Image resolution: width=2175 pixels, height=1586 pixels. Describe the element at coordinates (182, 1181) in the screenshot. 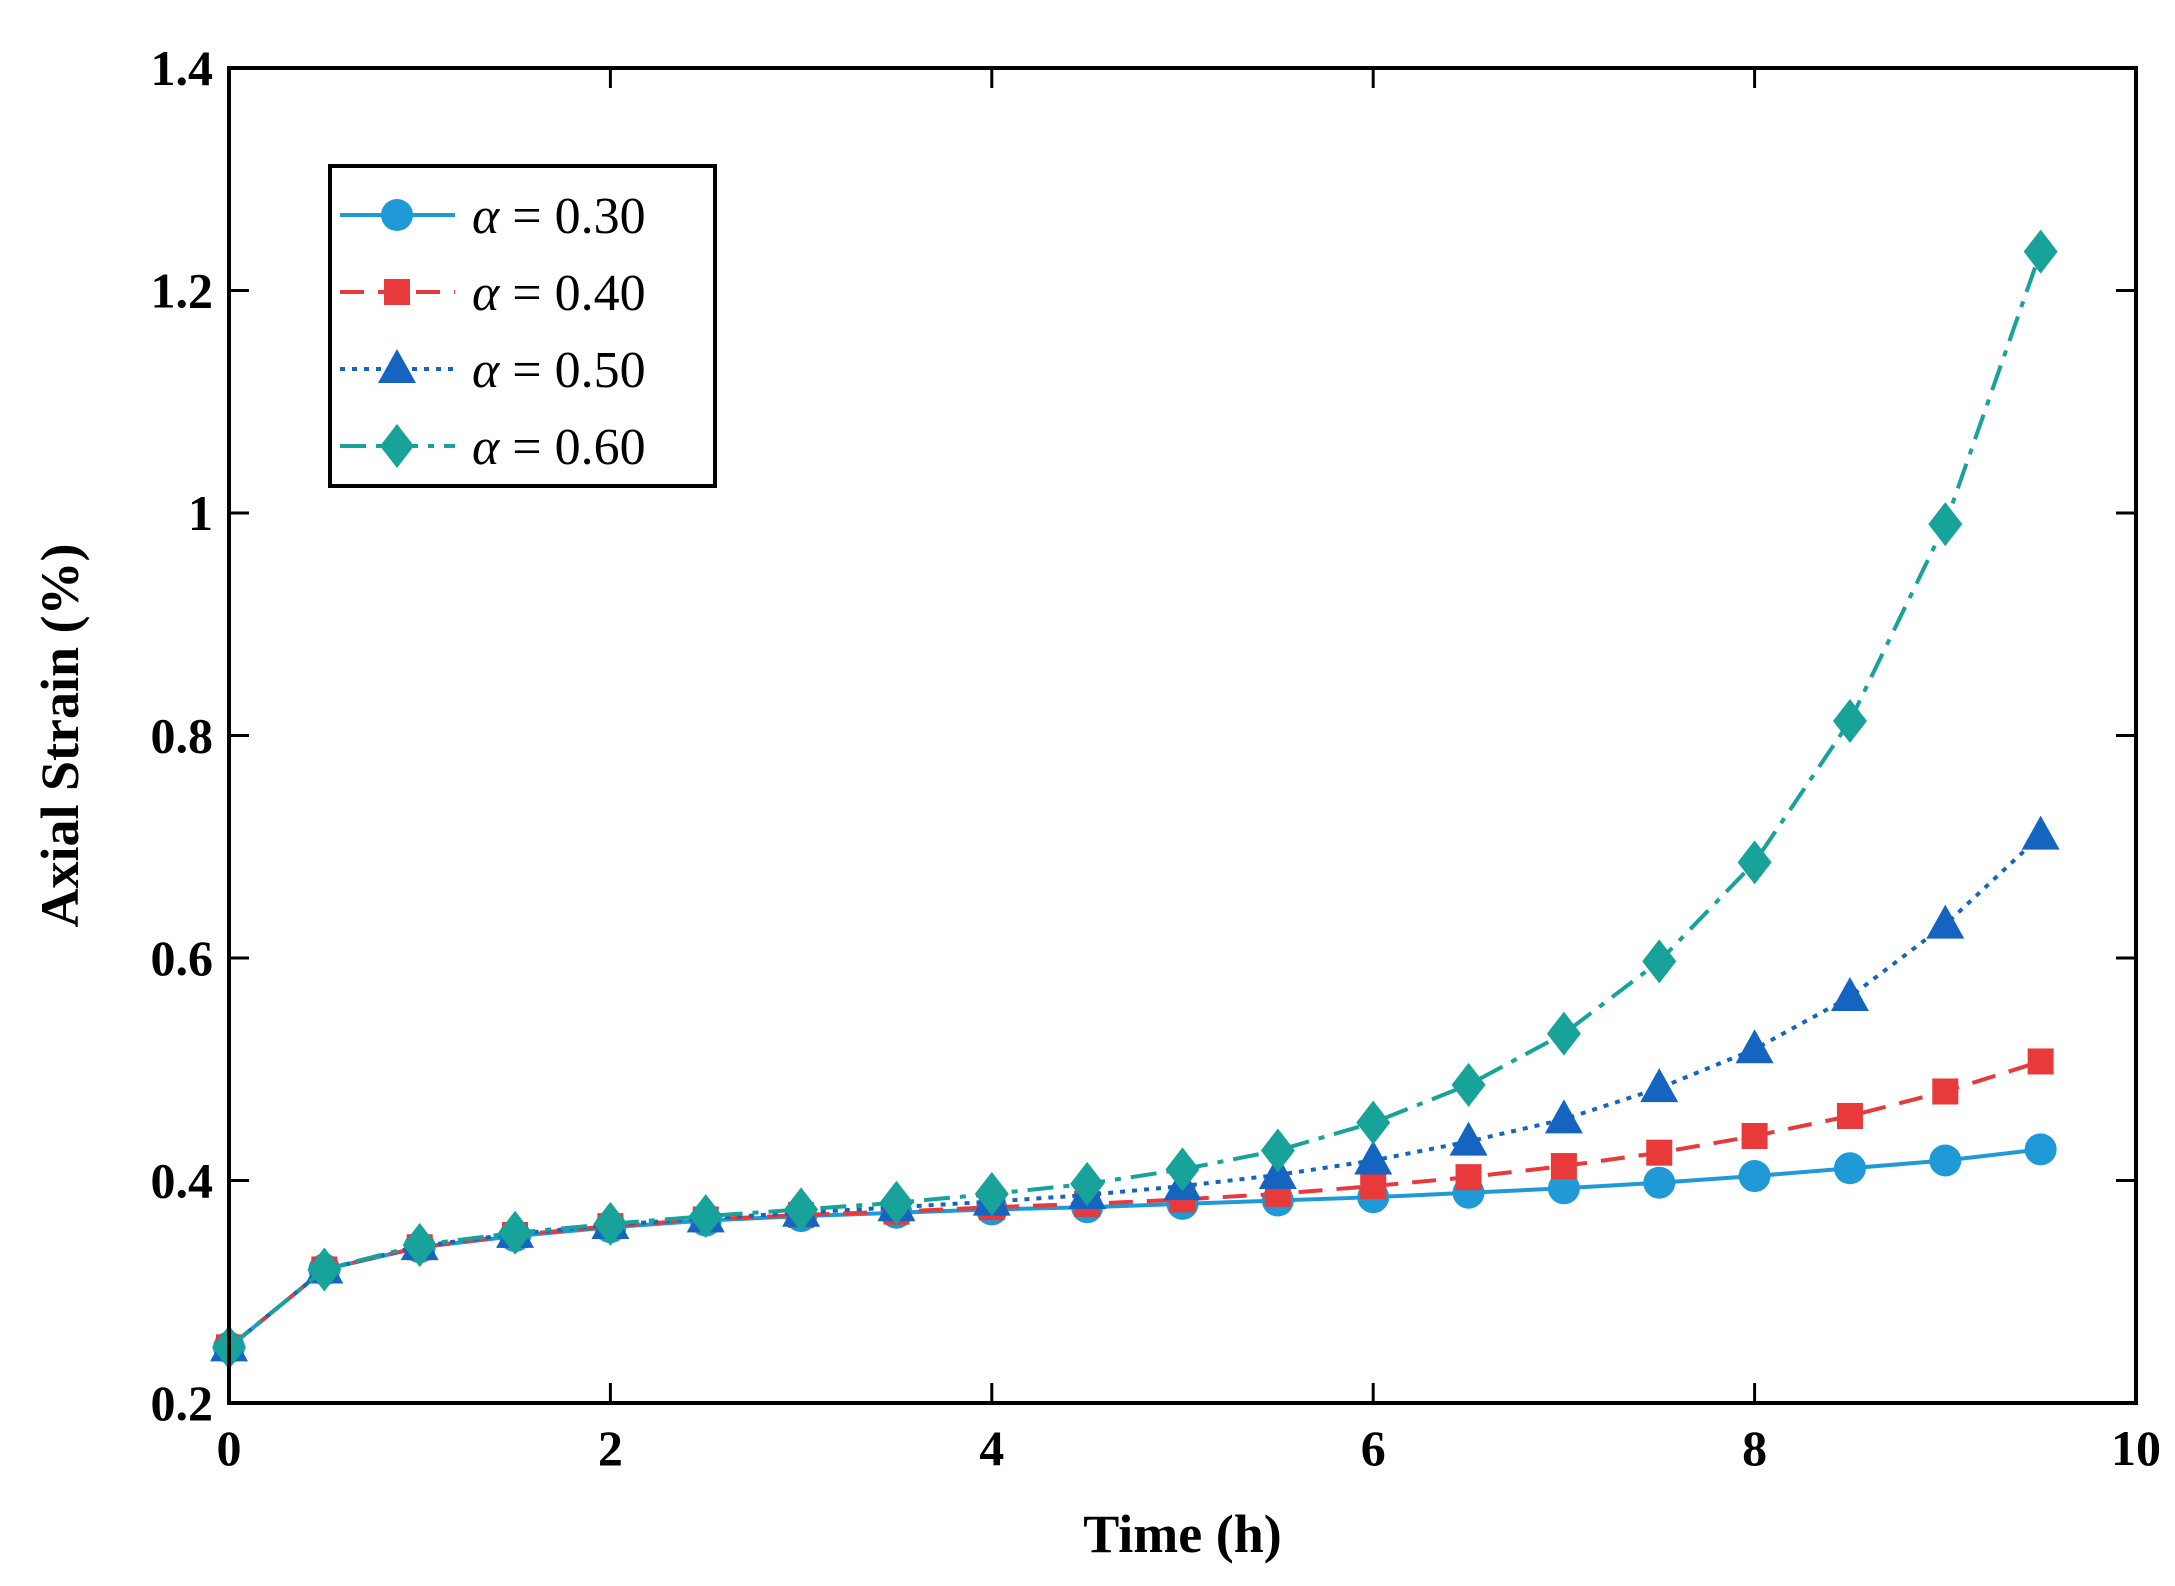

I see `y-tick-label: 0.4` at that location.